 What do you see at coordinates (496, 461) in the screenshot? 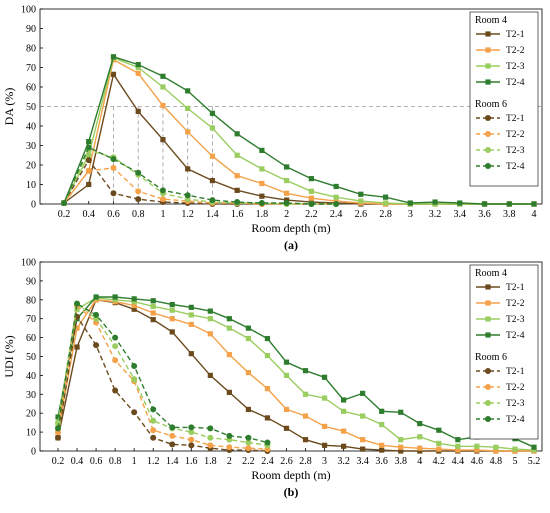
I see `x-tick-label: 4.8` at bounding box center [496, 461].